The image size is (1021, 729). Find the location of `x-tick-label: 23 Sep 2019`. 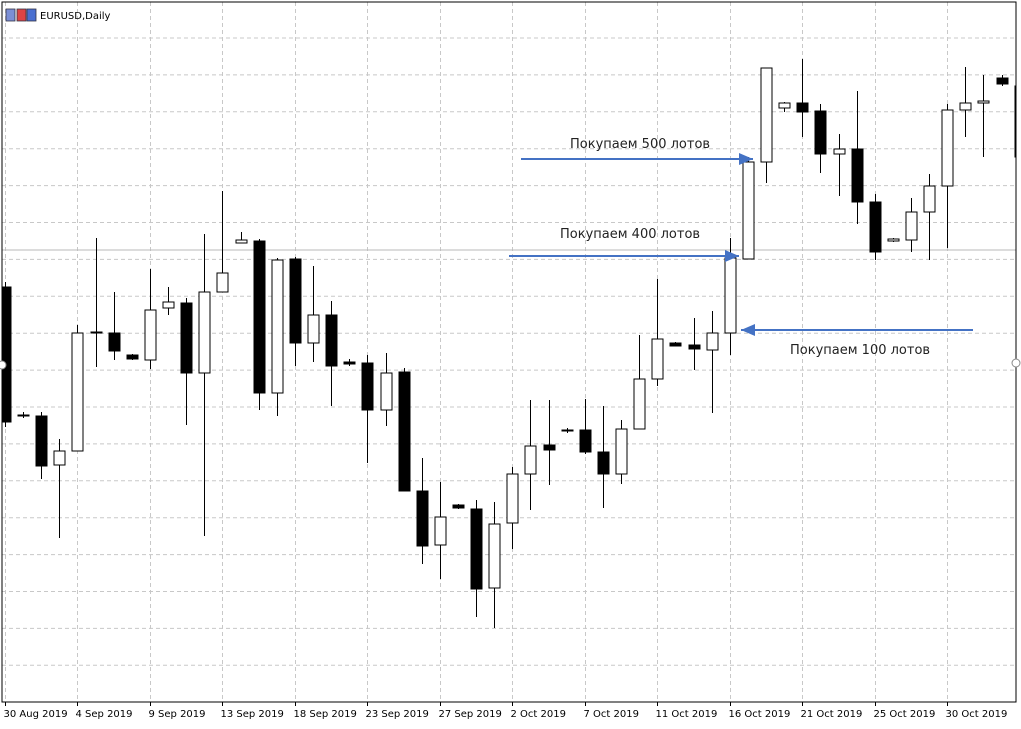

x-tick-label: 23 Sep 2019 is located at coordinates (397, 714).